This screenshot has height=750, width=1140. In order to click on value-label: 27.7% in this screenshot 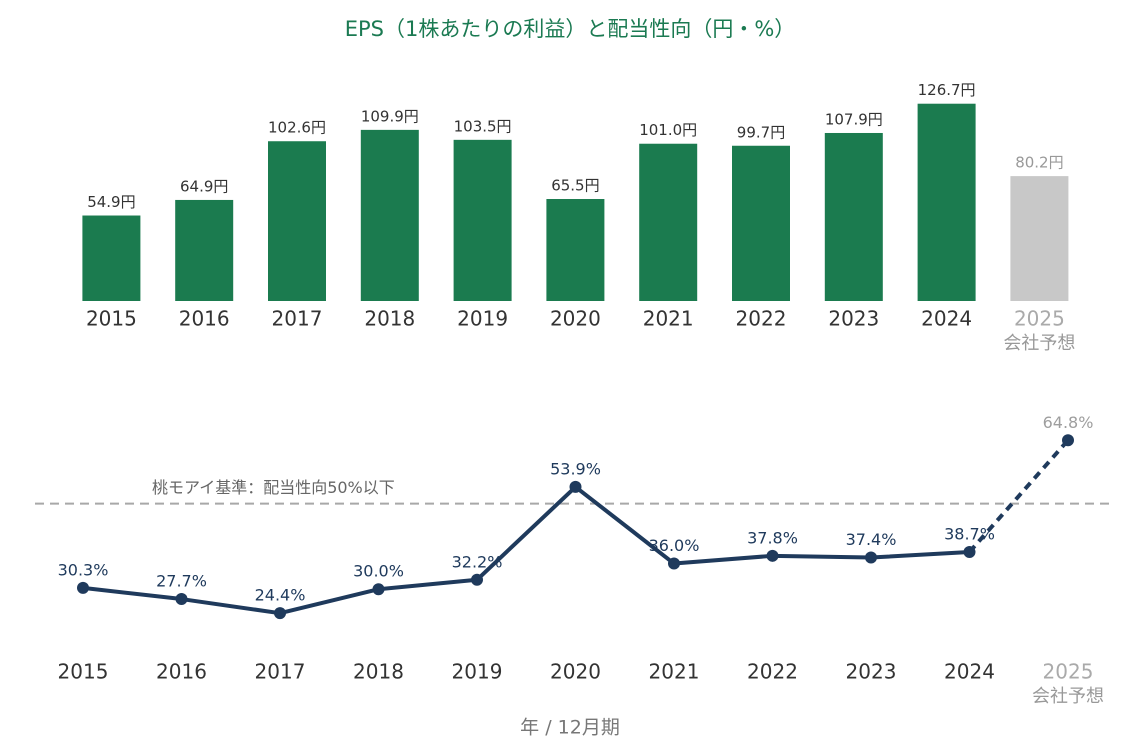, I will do `click(181, 581)`.